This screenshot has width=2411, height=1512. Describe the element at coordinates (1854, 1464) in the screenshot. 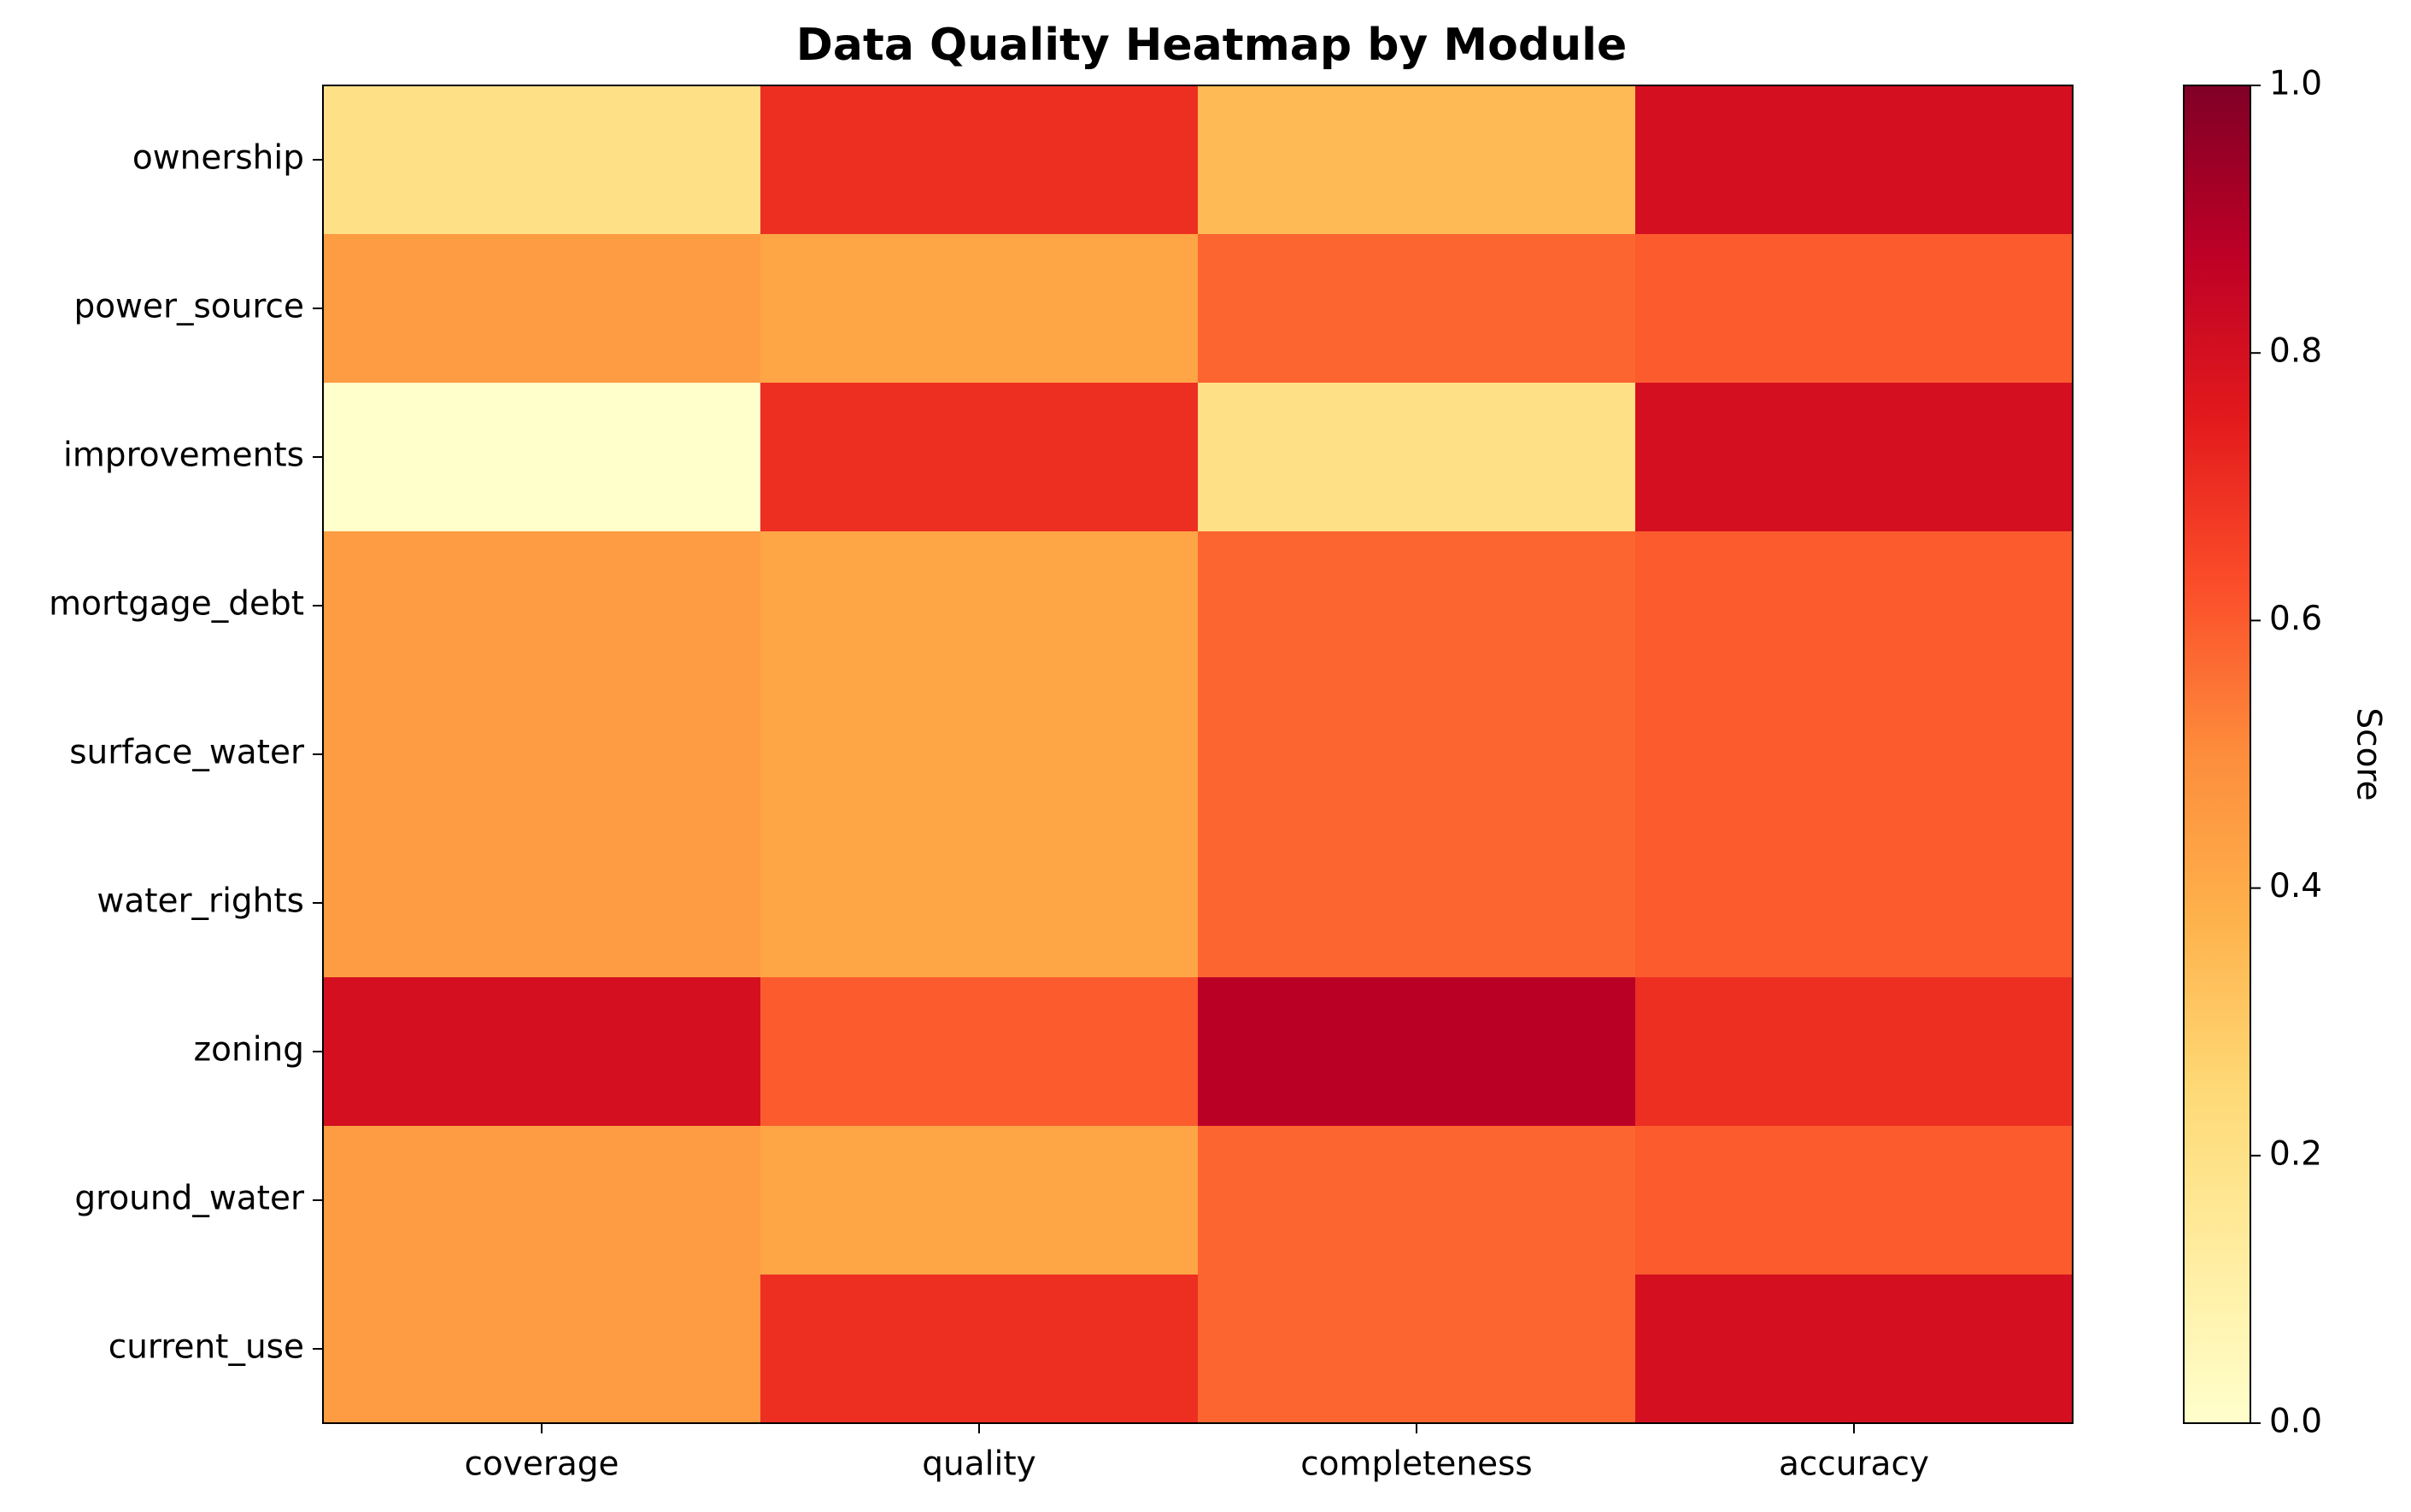

I see `x-tick-label: accuracy` at that location.